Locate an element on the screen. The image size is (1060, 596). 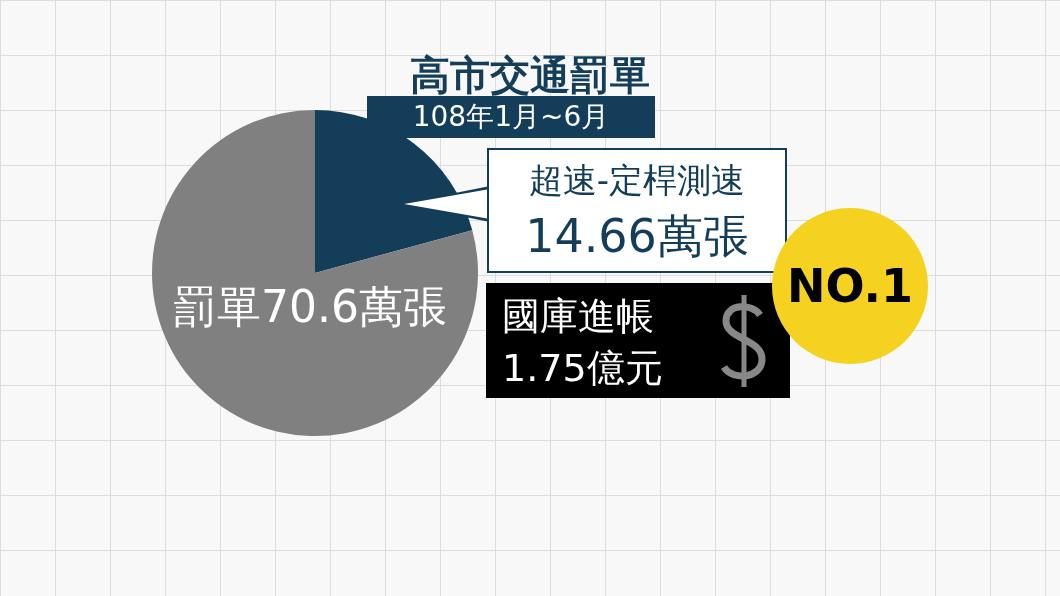
chart-subtitle: 108年1月~6月 is located at coordinates (511, 116).